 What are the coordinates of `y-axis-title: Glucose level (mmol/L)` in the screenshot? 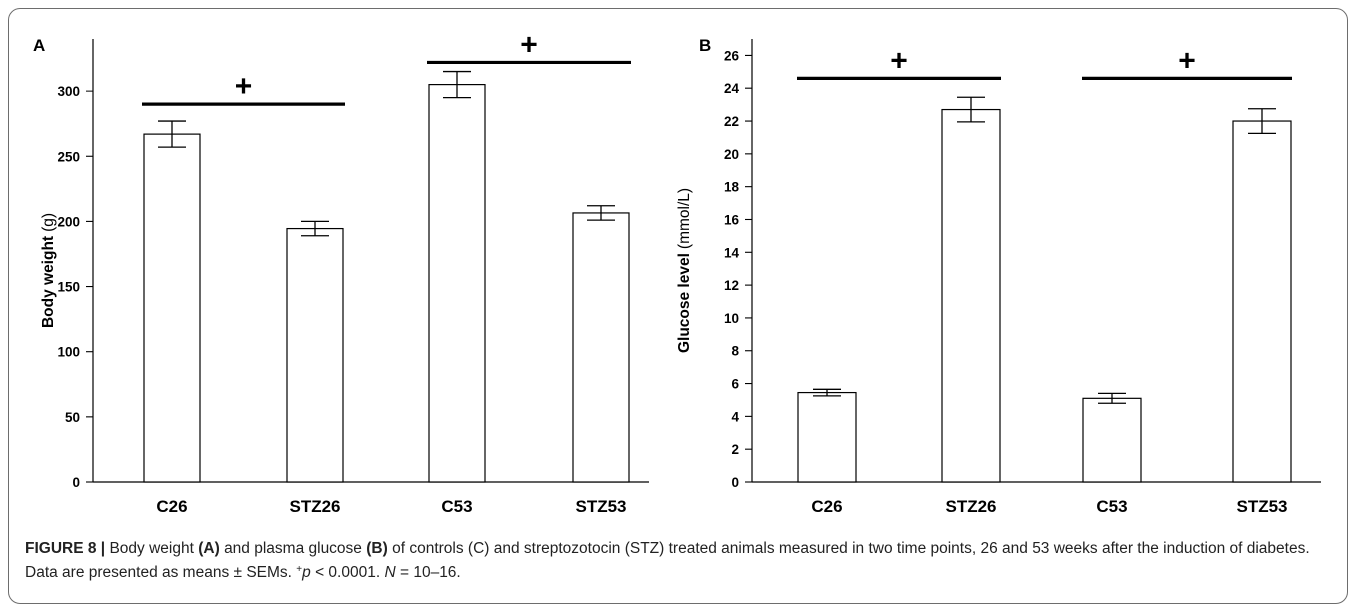 It's located at (684, 270).